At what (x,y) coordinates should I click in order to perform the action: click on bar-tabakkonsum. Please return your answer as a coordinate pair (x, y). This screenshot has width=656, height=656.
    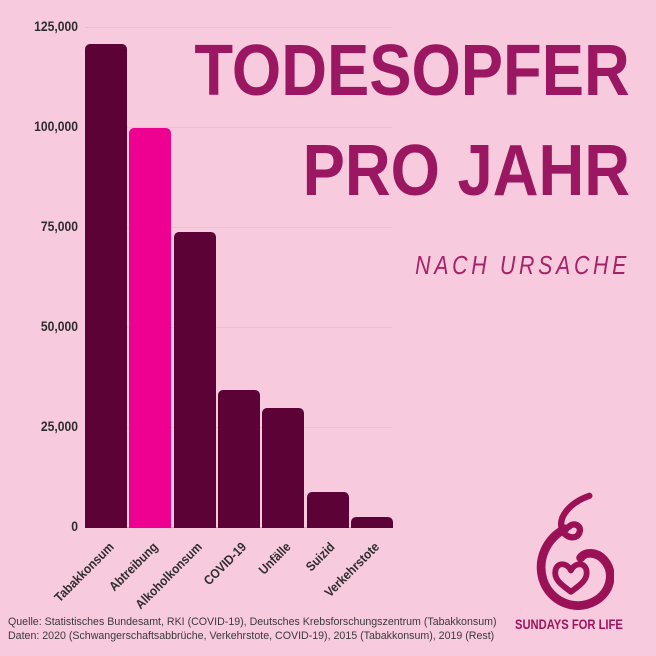
    Looking at the image, I should click on (106, 286).